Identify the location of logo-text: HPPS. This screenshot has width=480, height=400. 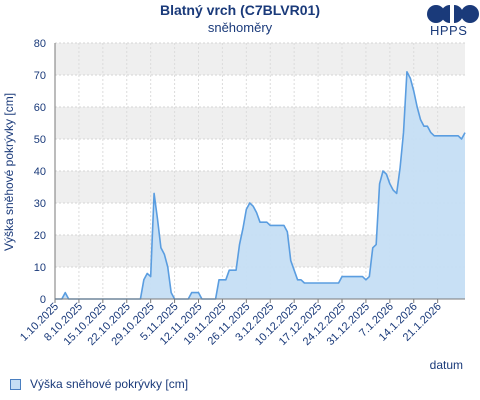
(449, 30).